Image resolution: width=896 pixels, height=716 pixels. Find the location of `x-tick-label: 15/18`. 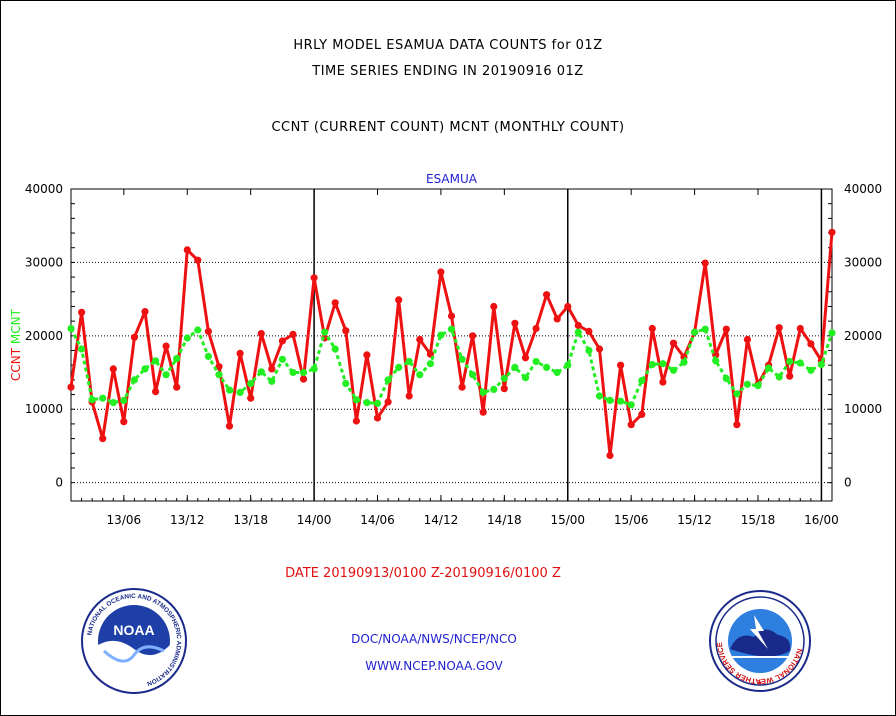

x-tick-label: 15/18 is located at coordinates (758, 520).